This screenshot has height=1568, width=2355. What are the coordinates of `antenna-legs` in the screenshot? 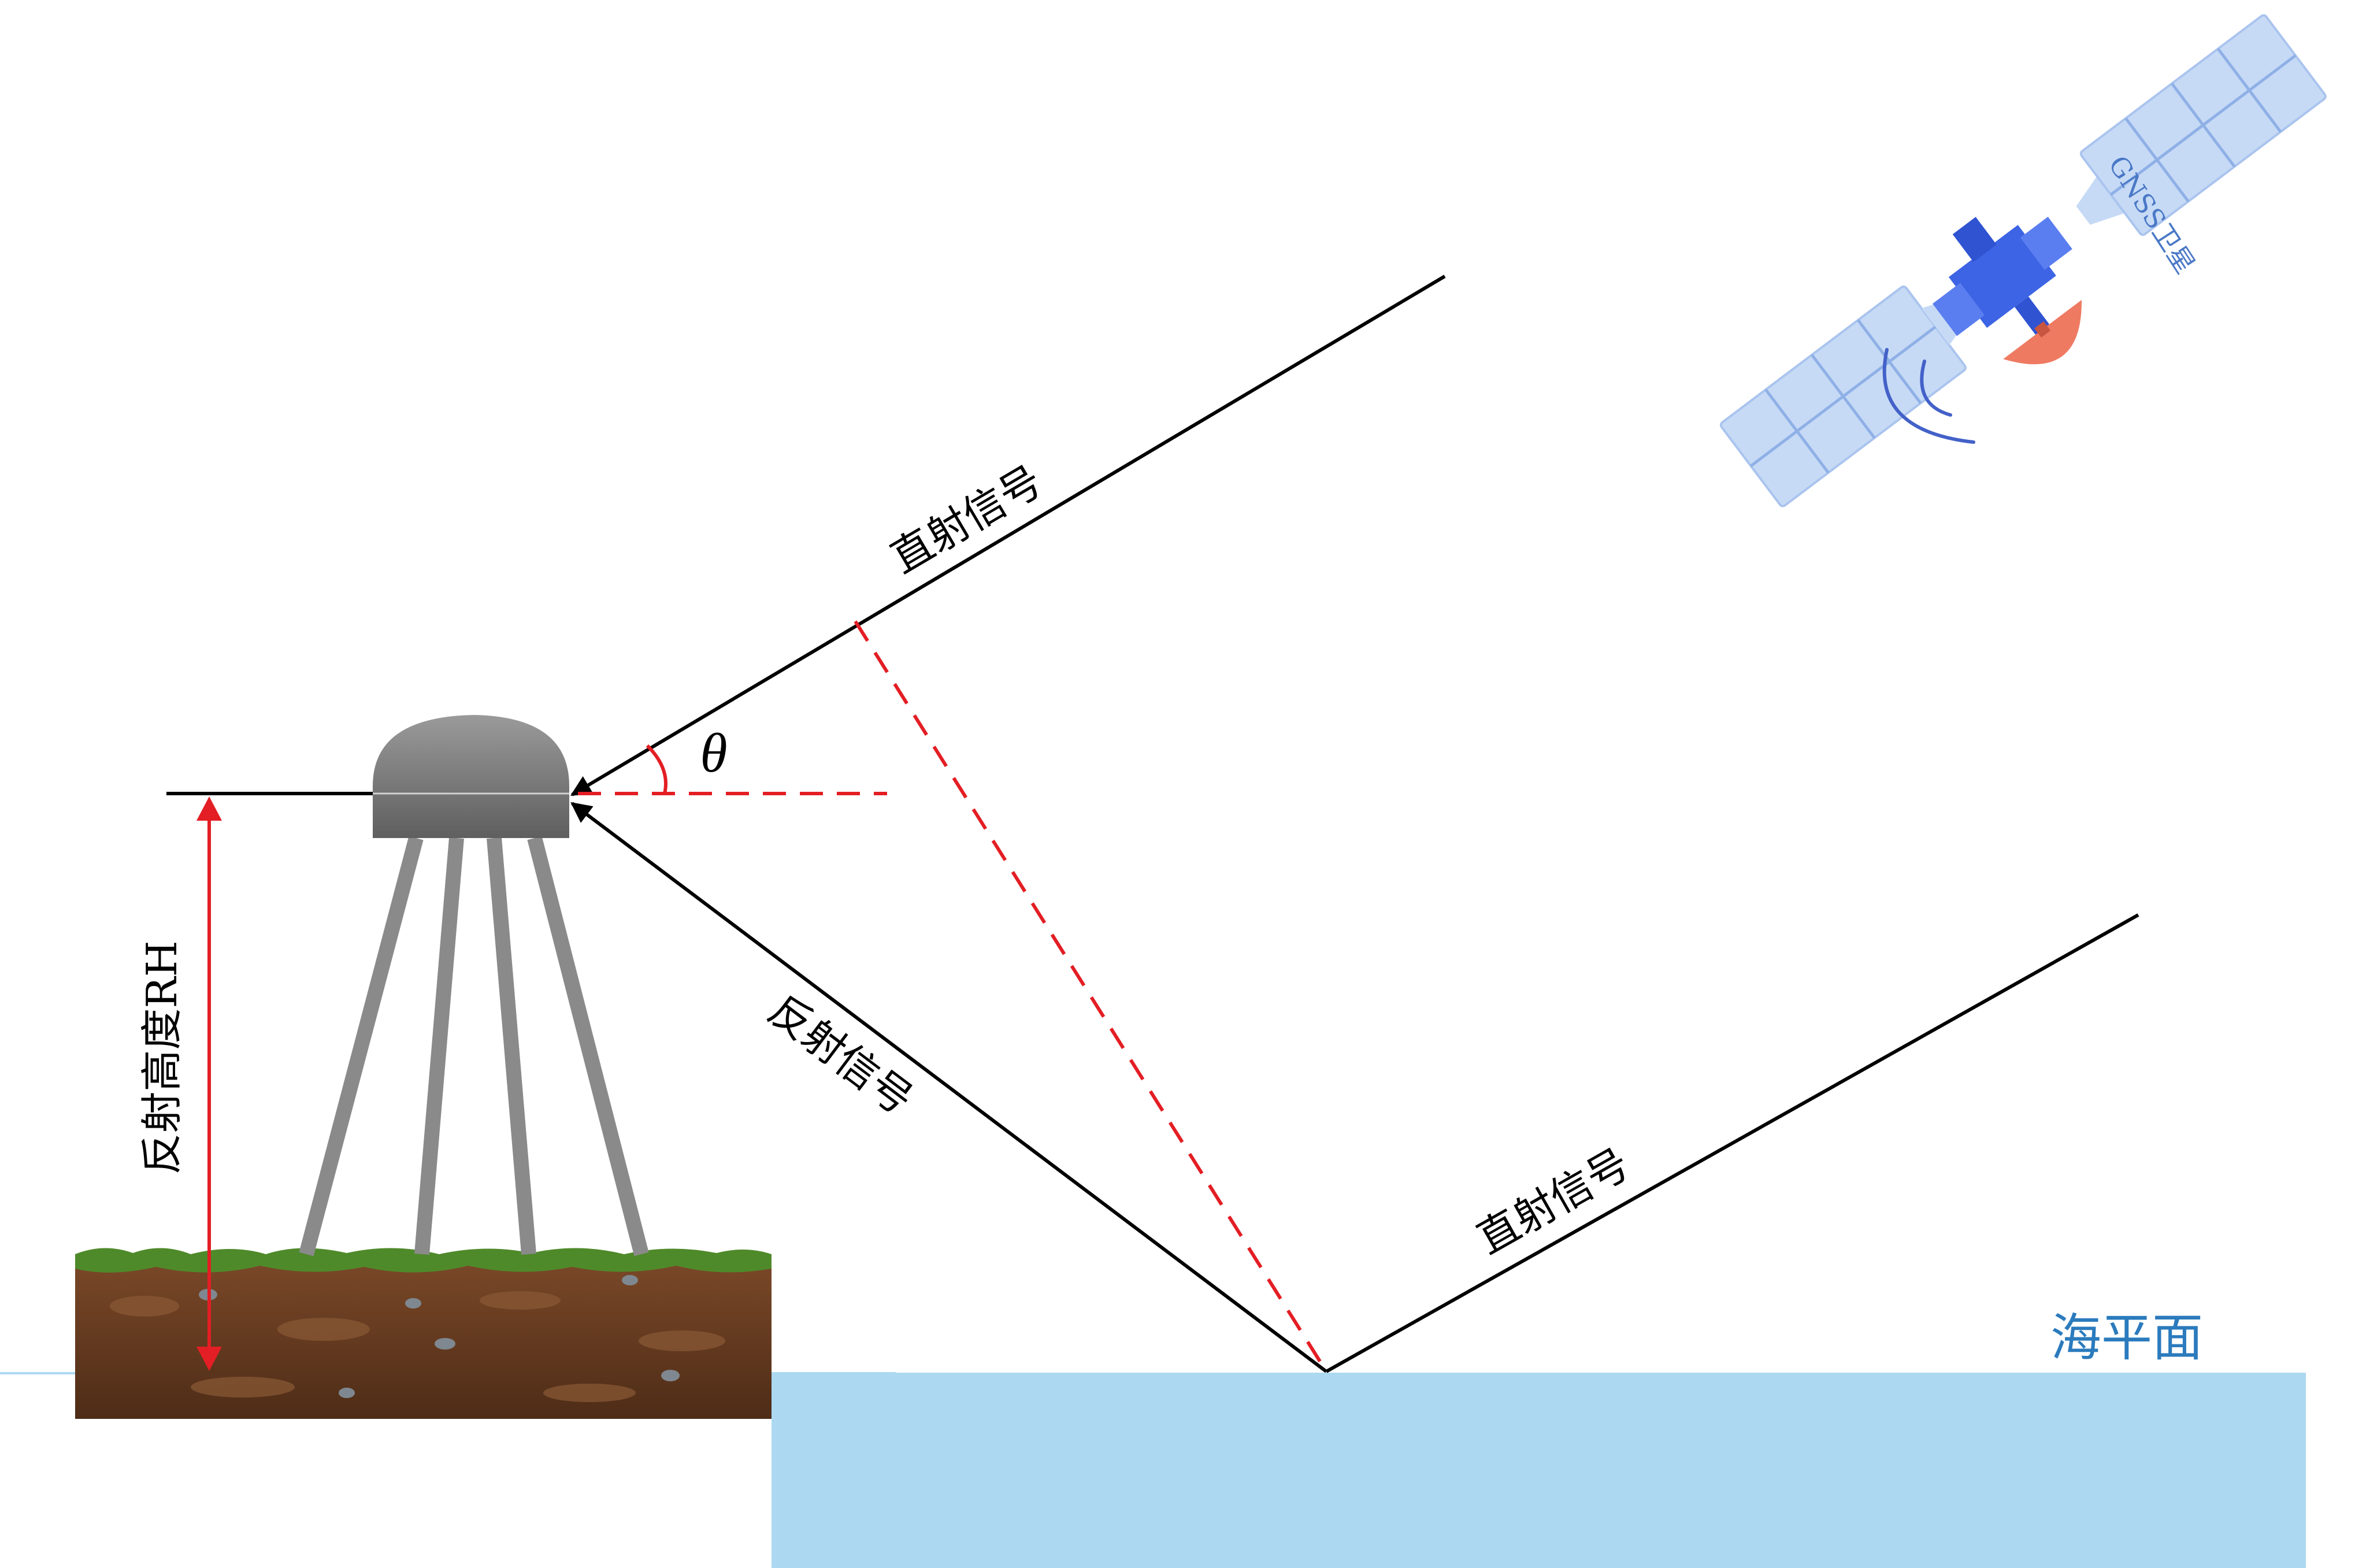 It's located at (474, 1046).